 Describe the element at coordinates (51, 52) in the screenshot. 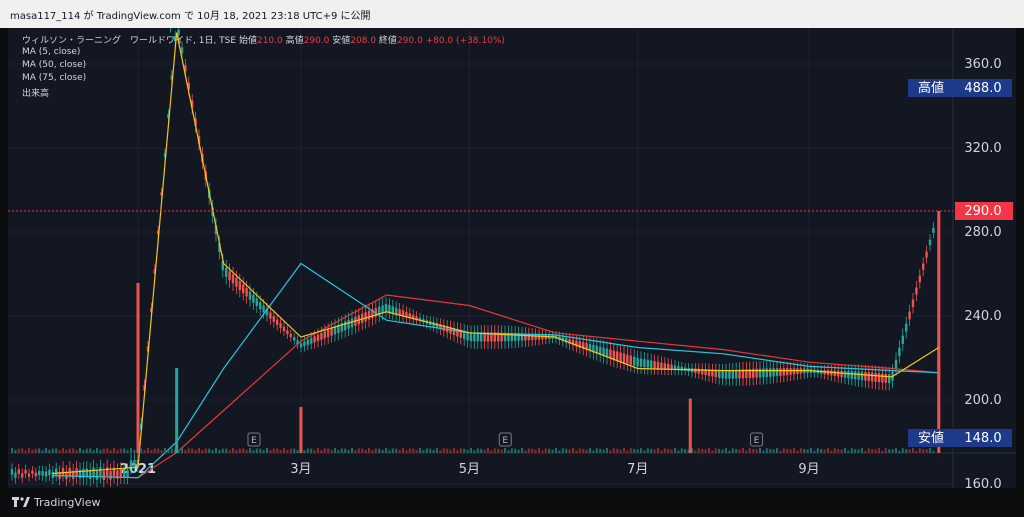

I see `legend-ma5: MA (5, close)` at that location.